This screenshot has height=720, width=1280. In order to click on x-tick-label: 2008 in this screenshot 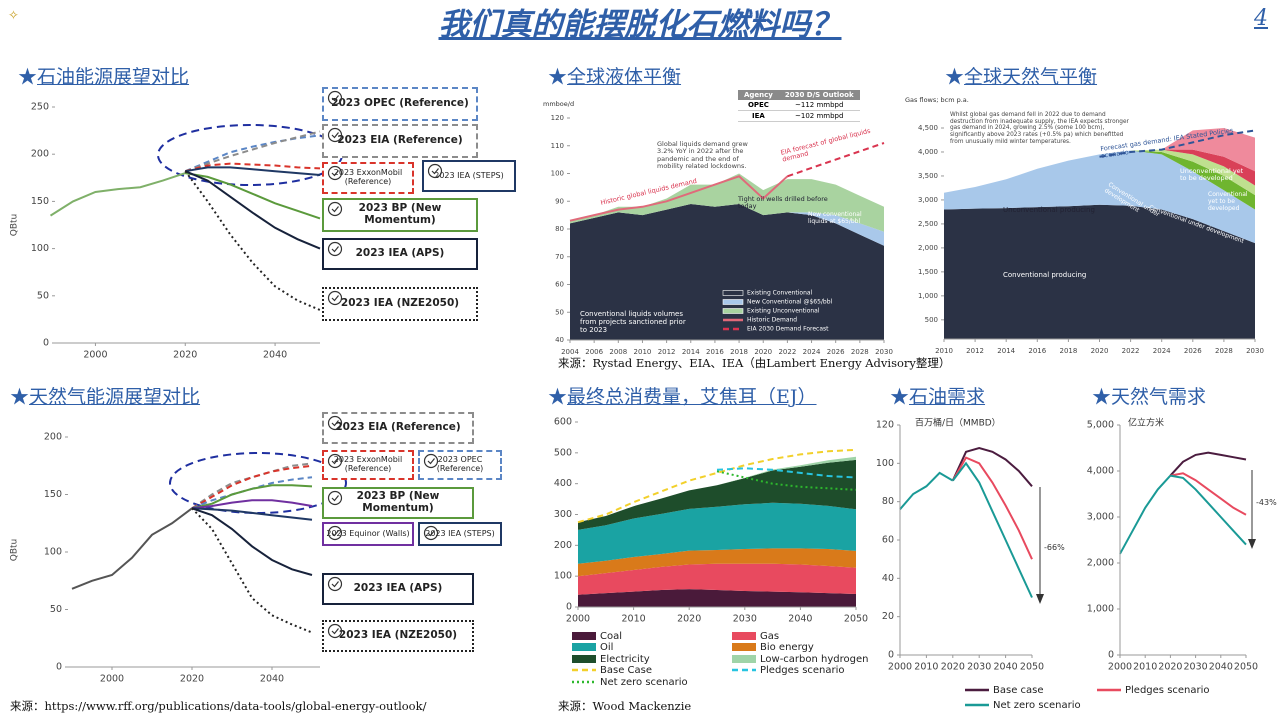, I will do `click(618, 352)`.